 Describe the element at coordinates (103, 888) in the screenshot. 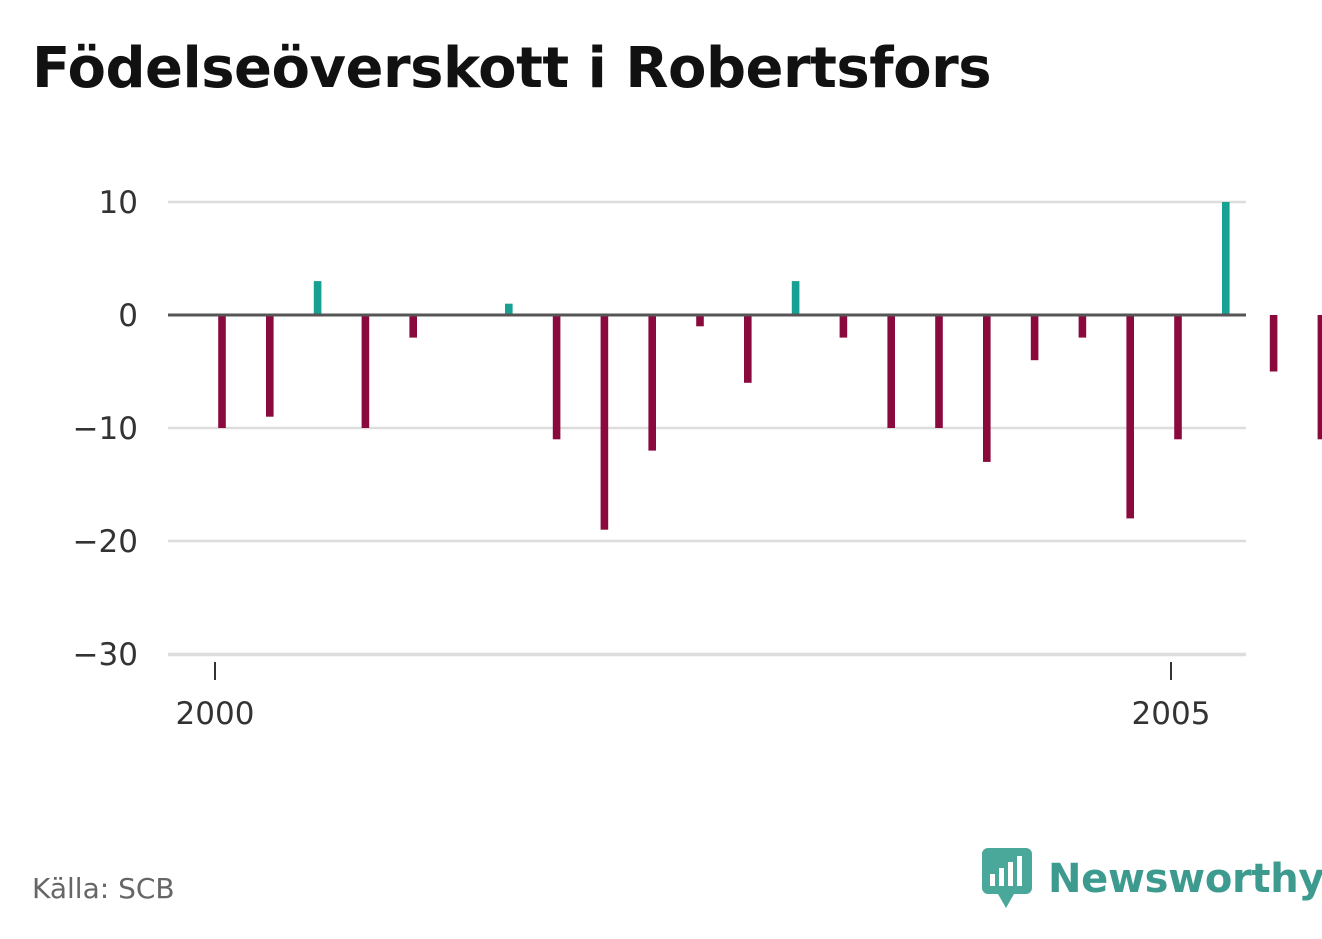

I see `source-note: Källa: SCB` at that location.